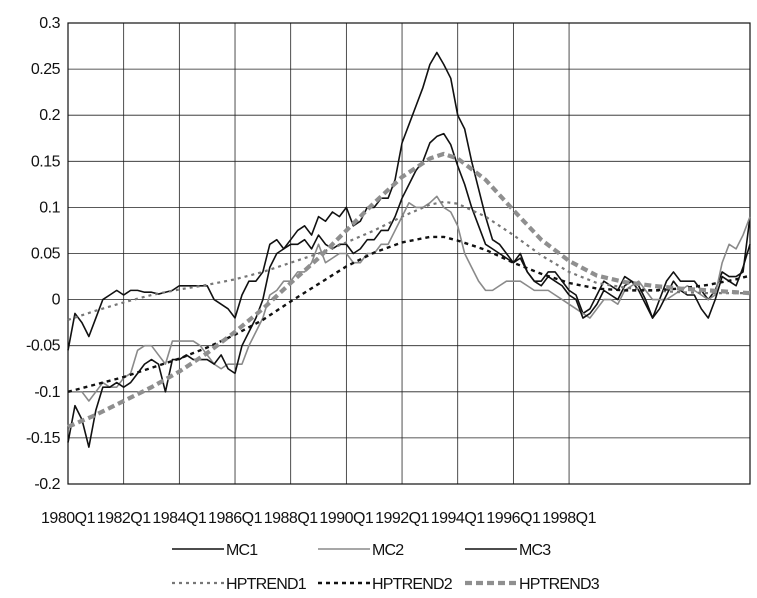 The width and height of the screenshot is (757, 598). Describe the element at coordinates (46, 161) in the screenshot. I see `y-tick-label: 0.15` at that location.